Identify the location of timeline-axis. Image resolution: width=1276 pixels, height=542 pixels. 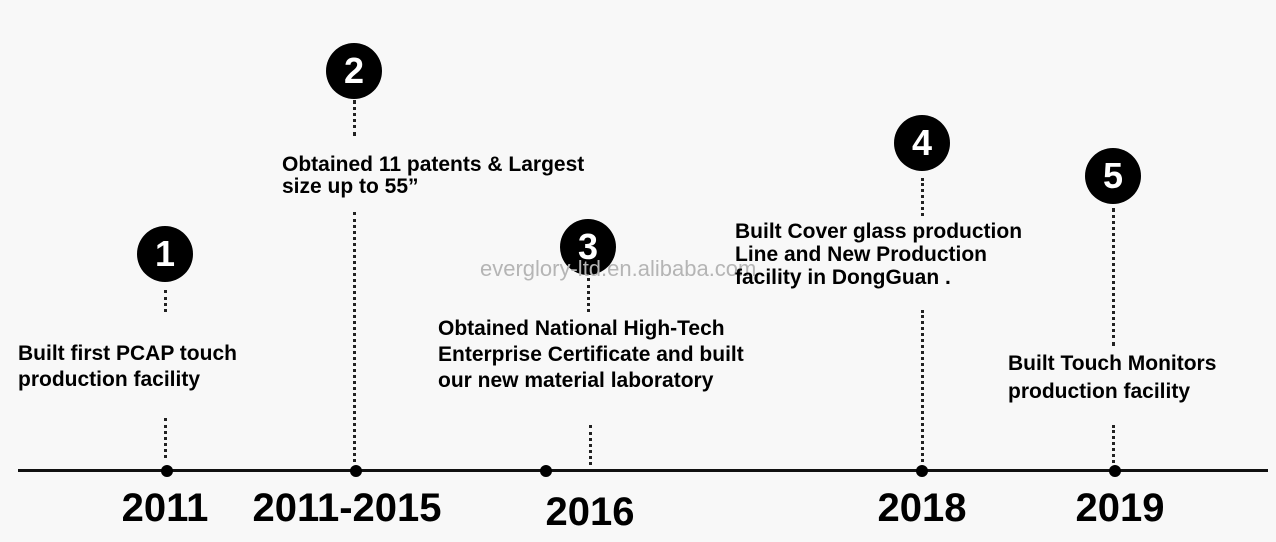
(643, 470).